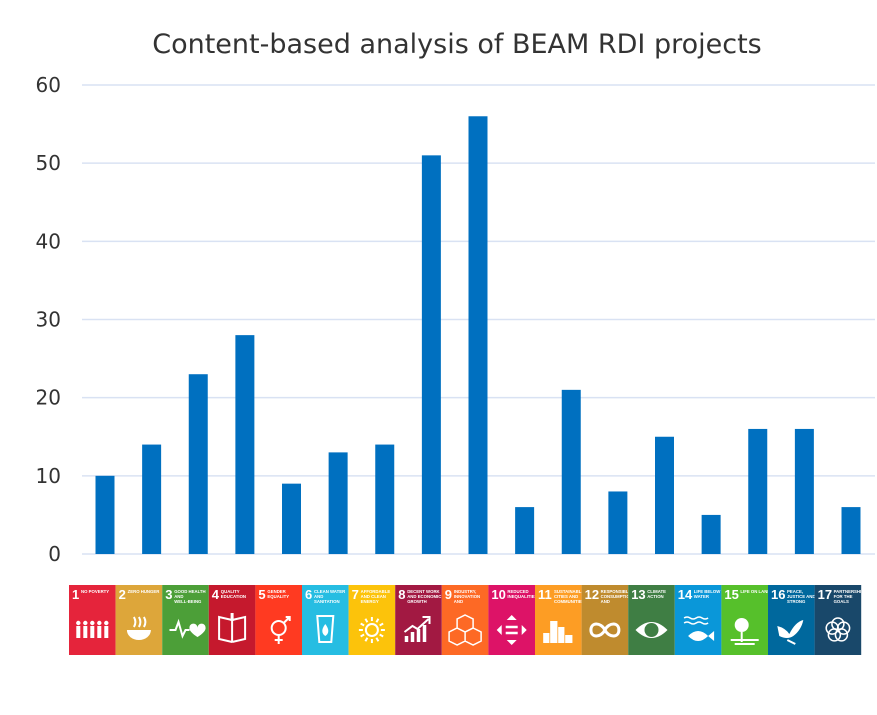 The image size is (877, 715). Describe the element at coordinates (370, 601) in the screenshot. I see `sdg-label-line: ENERGY` at that location.